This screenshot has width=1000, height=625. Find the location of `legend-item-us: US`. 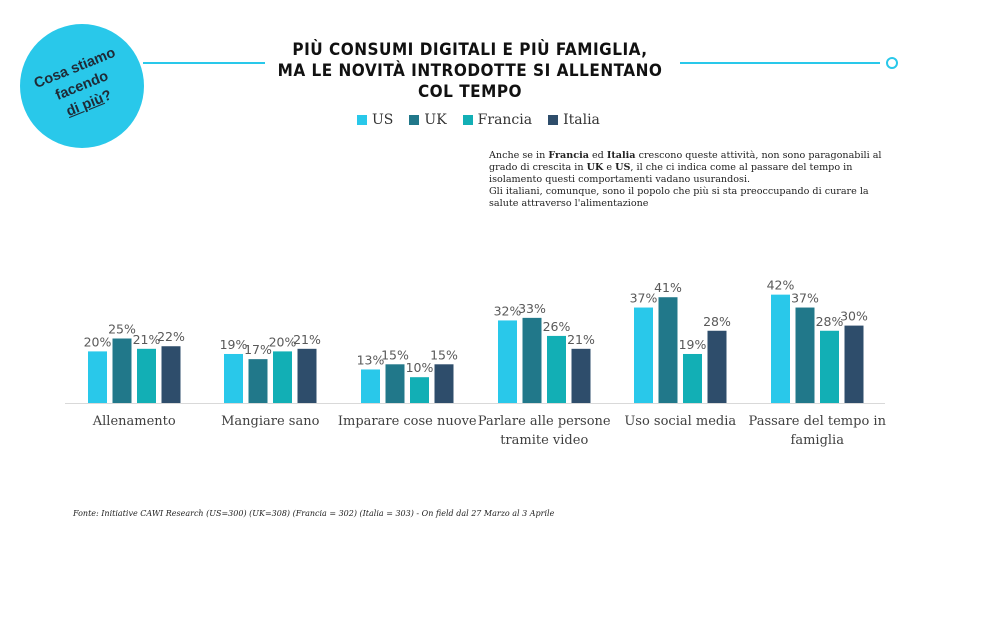

legend-item-us: US is located at coordinates (375, 120).